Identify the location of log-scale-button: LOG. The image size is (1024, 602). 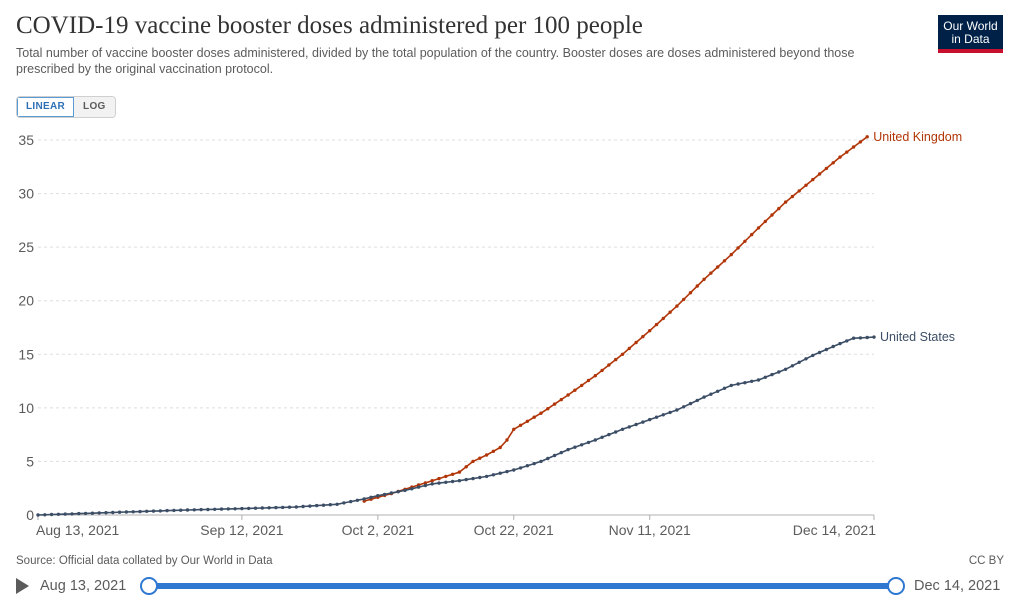
(94, 107).